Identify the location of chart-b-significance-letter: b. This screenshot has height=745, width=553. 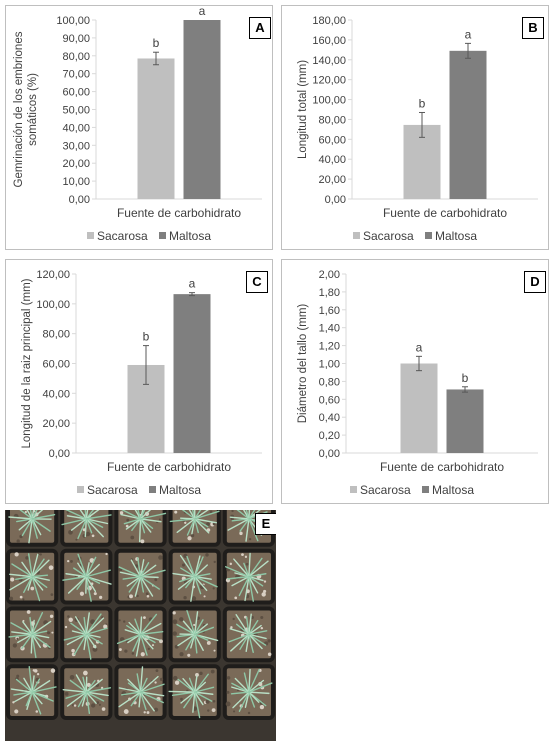
(422, 103).